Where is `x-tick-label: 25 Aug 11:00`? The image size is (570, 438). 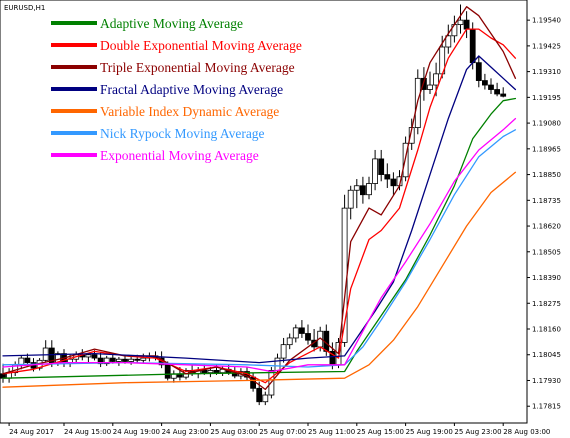
x-tick-label: 25 Aug 11:00 is located at coordinates (331, 432).